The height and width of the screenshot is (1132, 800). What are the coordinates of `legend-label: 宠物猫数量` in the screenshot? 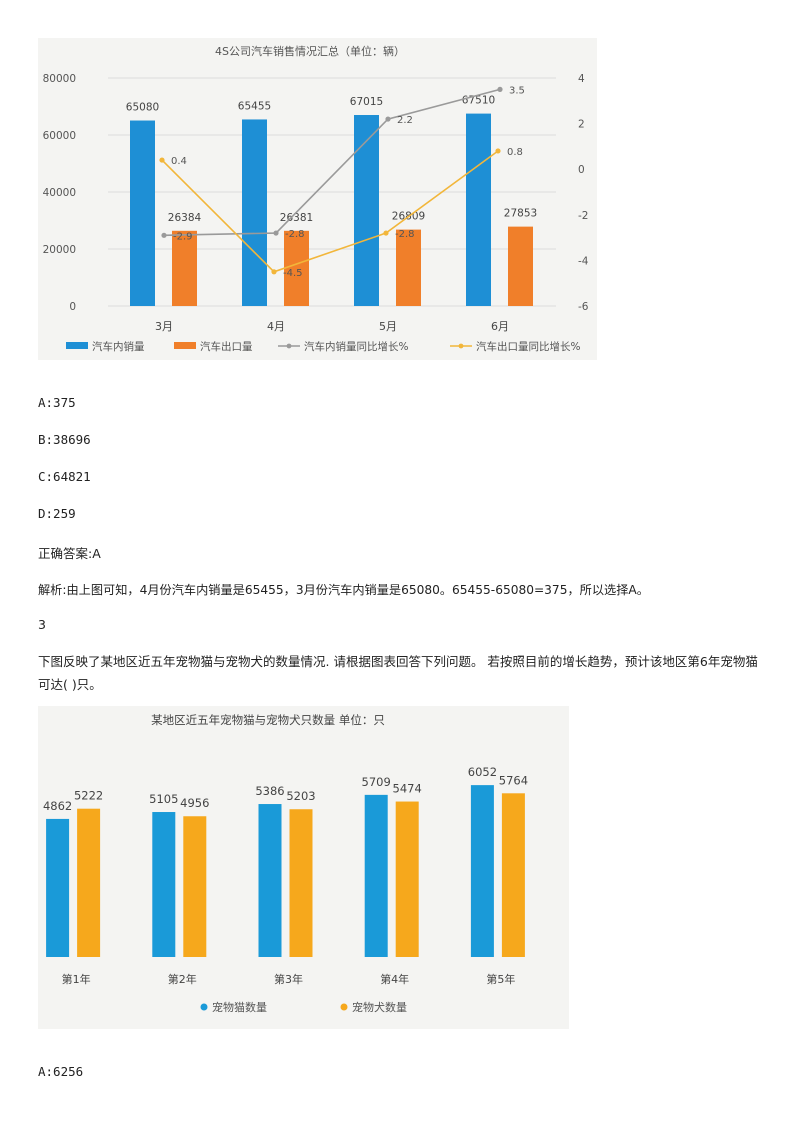 It's located at (239, 1007).